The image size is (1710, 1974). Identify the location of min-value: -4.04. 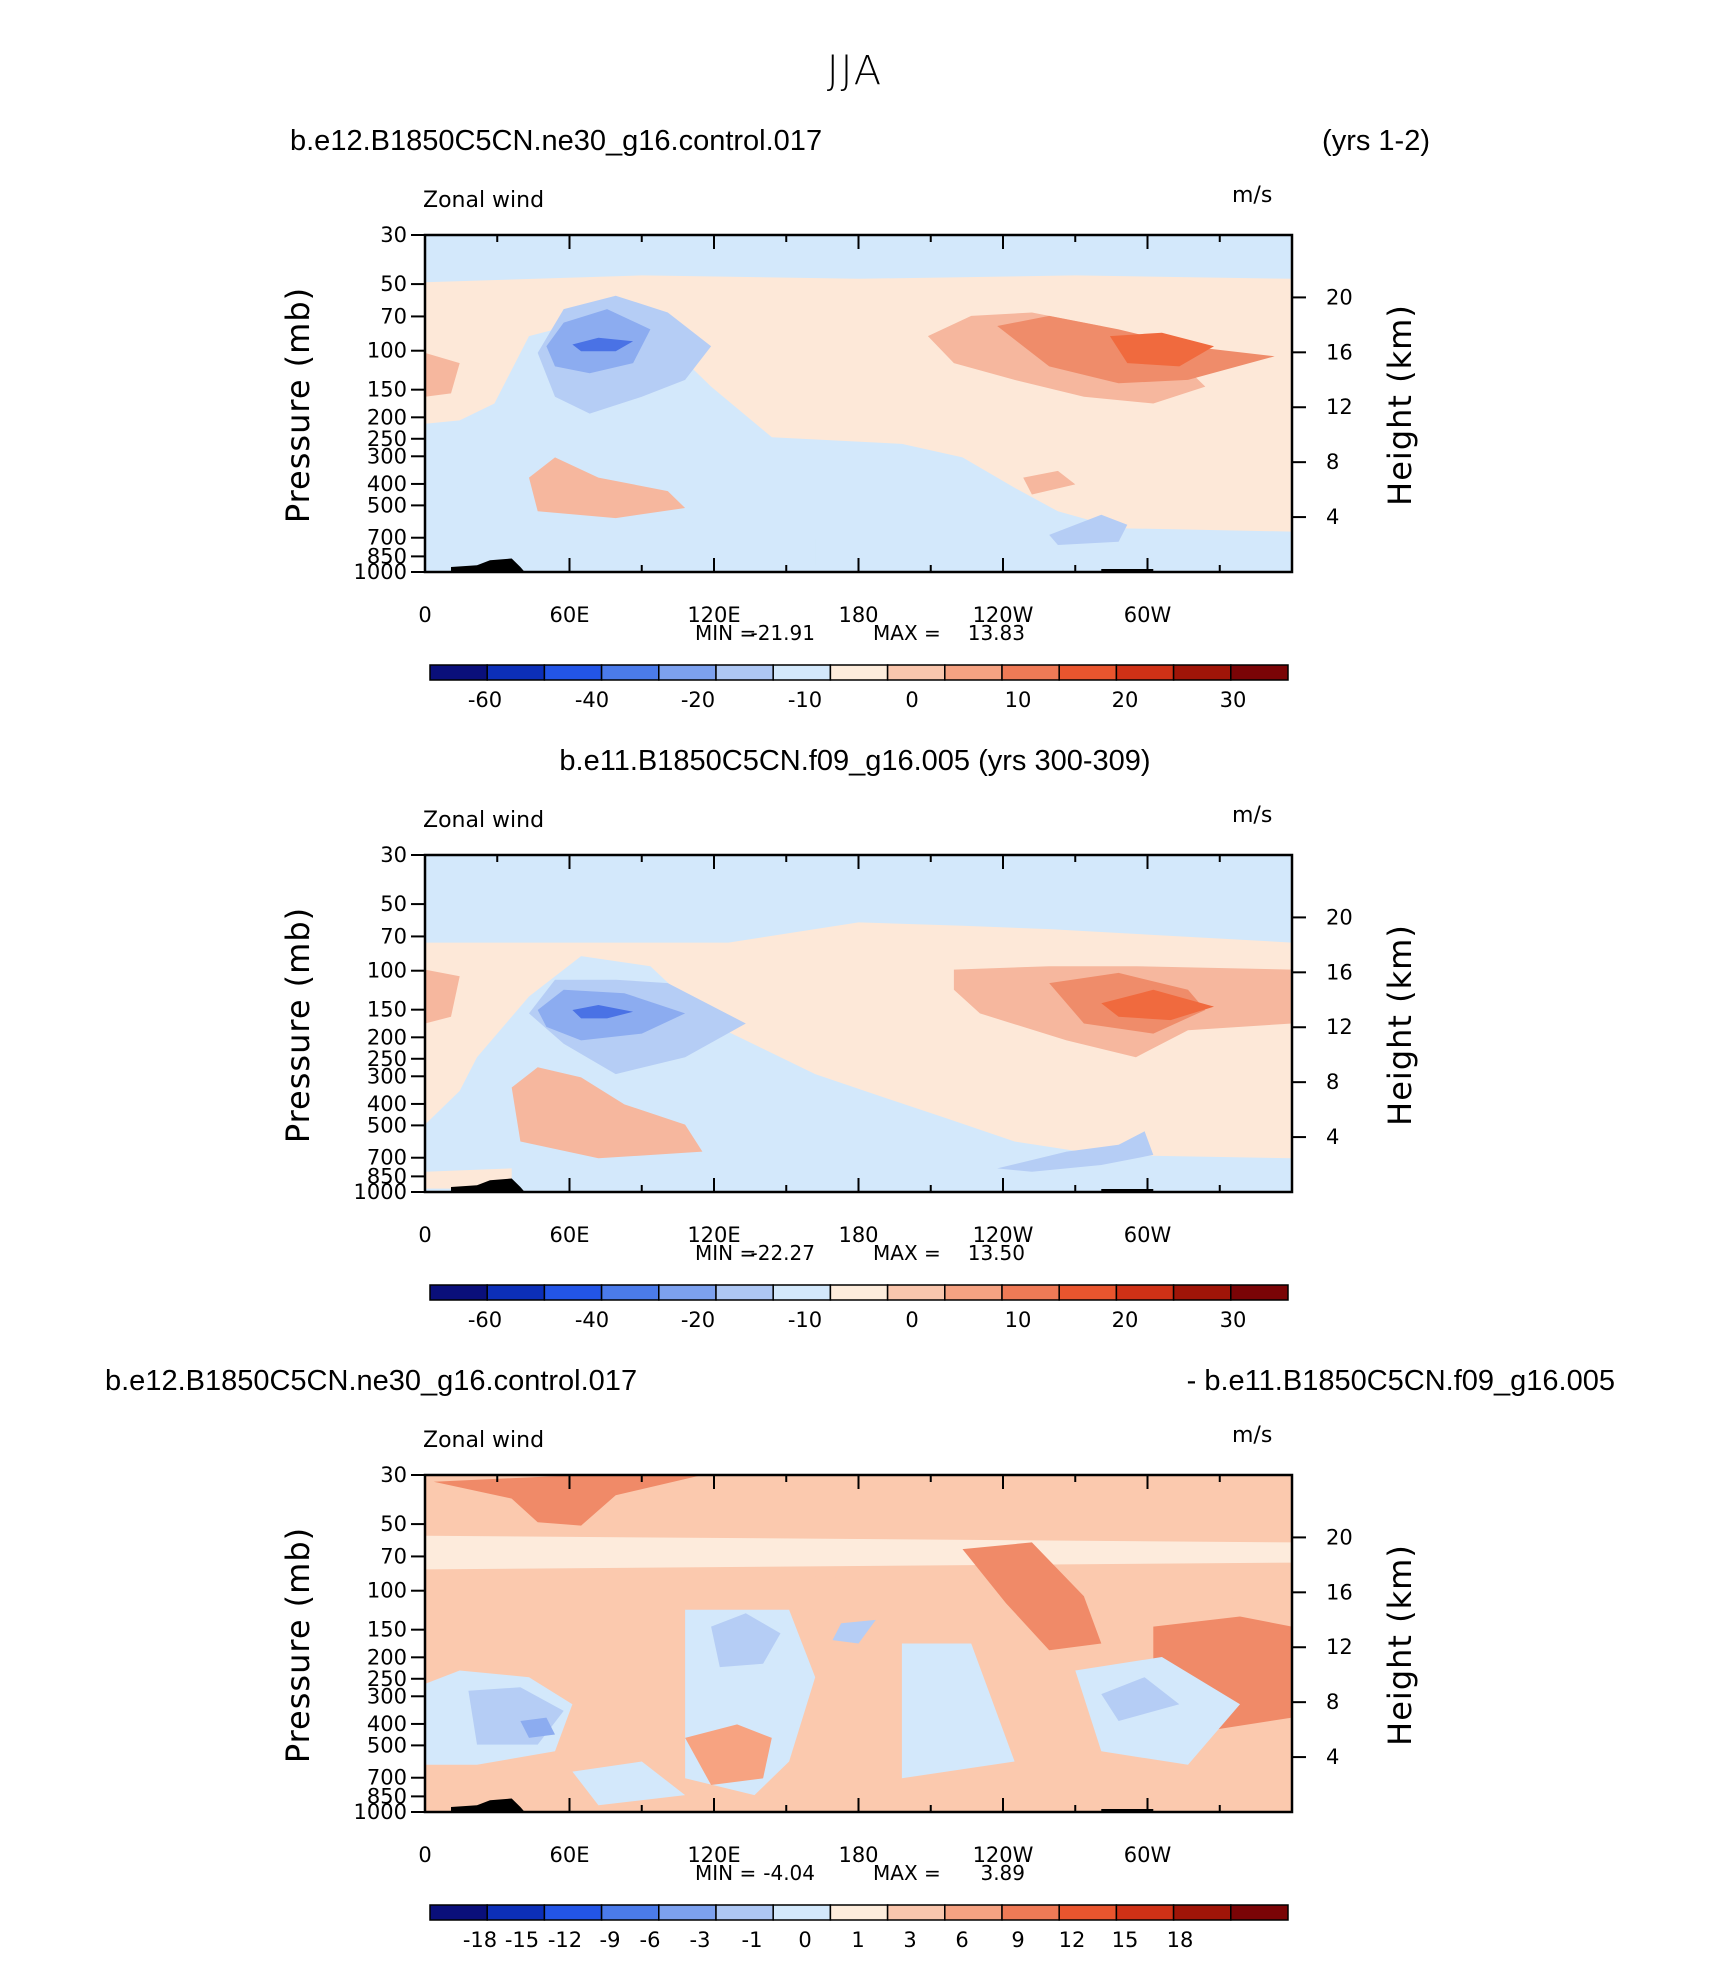
(789, 1873).